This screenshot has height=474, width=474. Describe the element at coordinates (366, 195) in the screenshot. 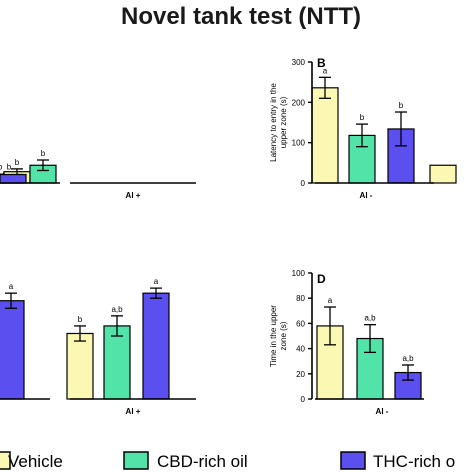

I see `panel-b-group-label: AI -` at that location.